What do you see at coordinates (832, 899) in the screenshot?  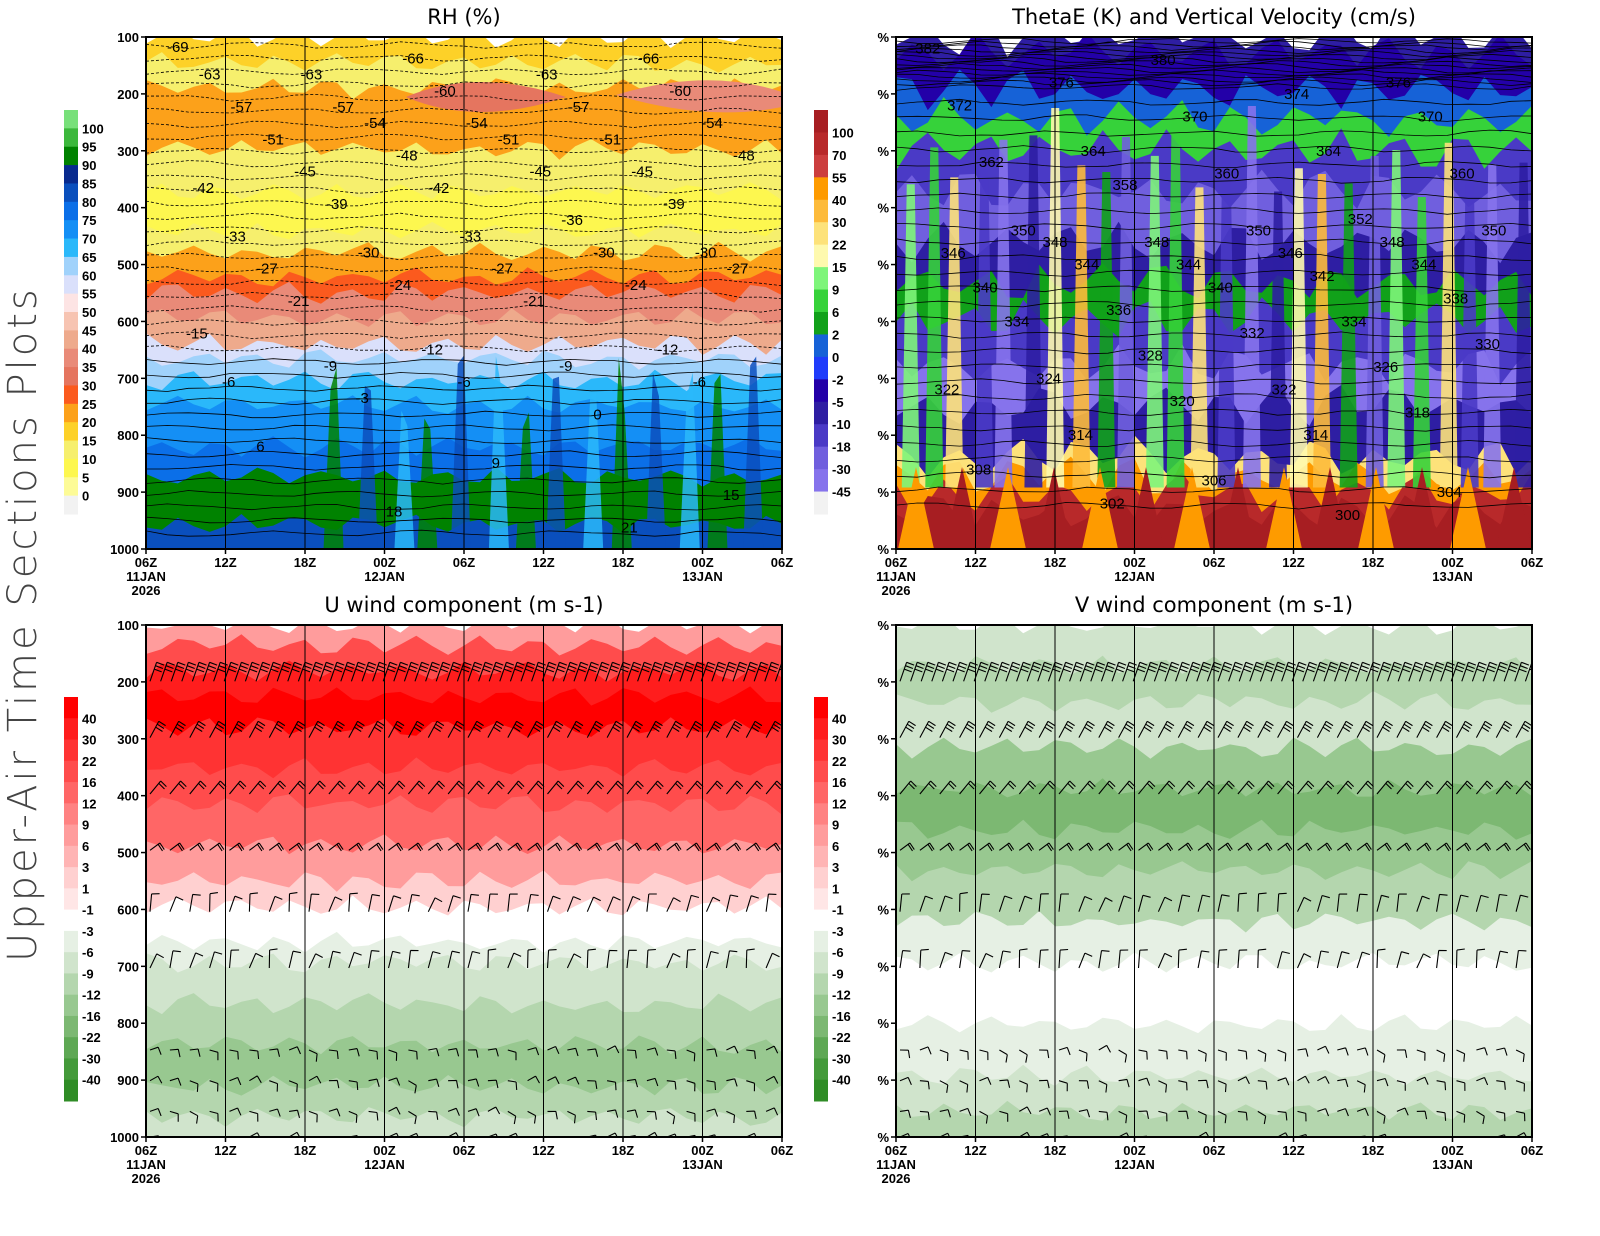 I see `colorbar: 40 30 22 16 12 9 6 3 1 -1 -3 -6 -9 -12 -16 -22 -30 -40` at bounding box center [832, 899].